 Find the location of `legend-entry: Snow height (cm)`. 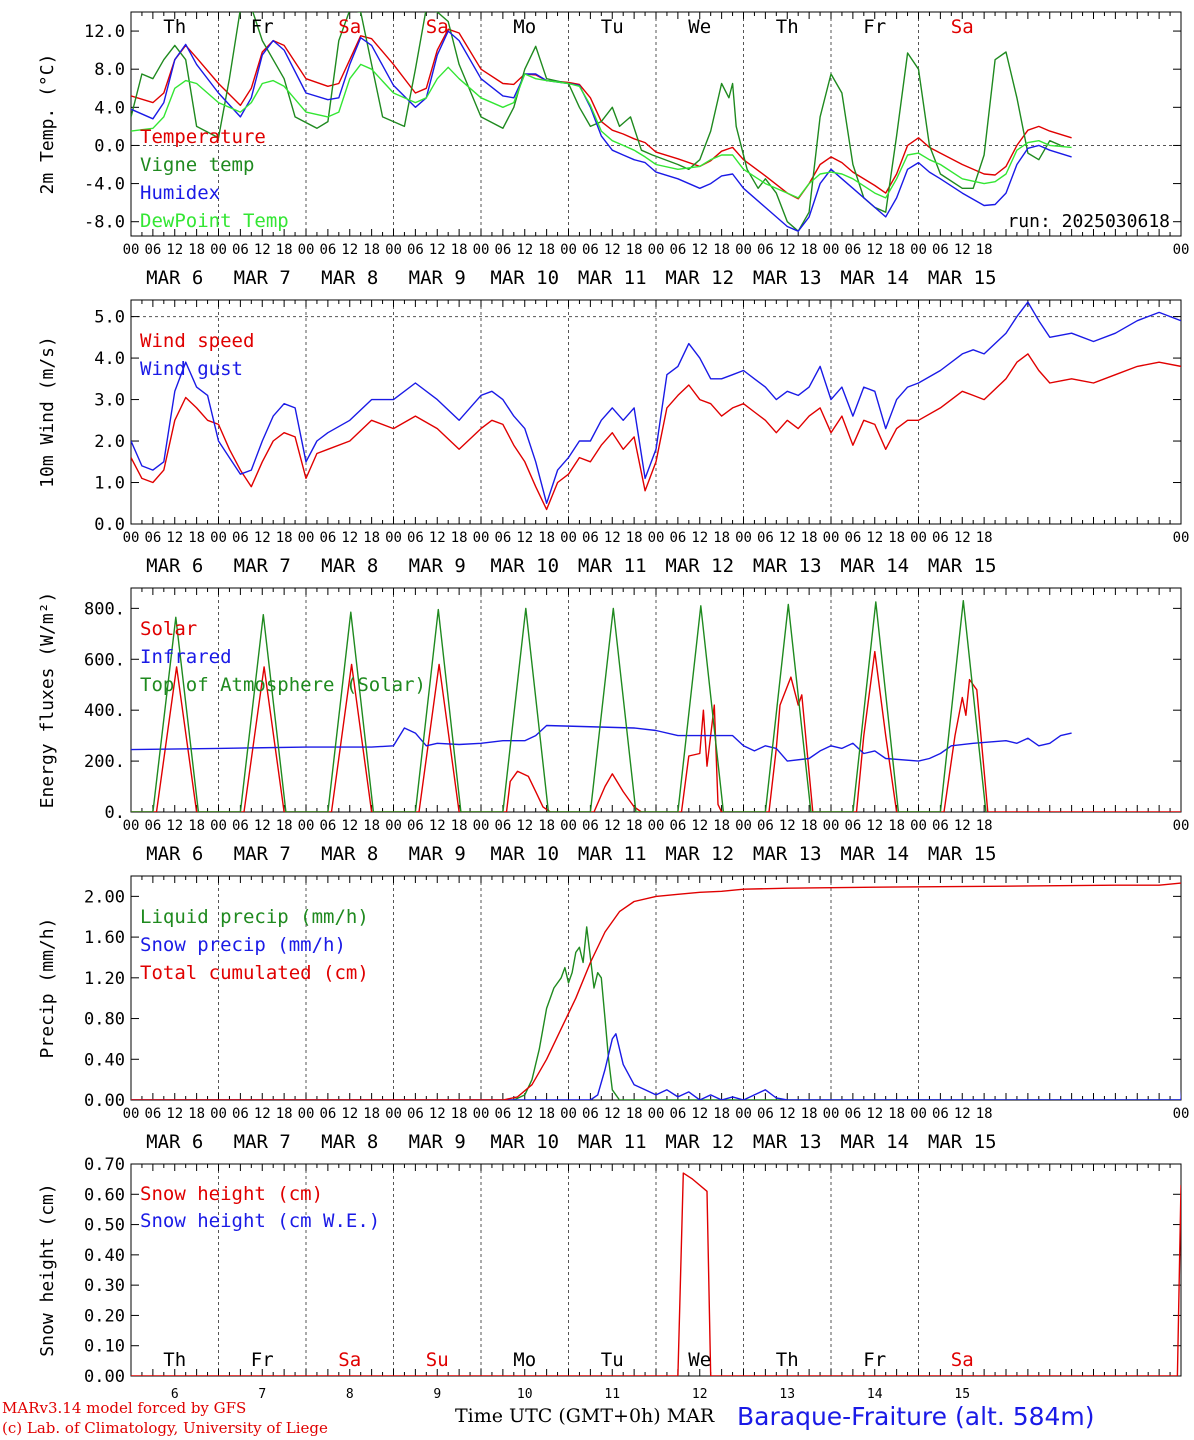

legend-entry: Snow height (cm) is located at coordinates (231, 1194).